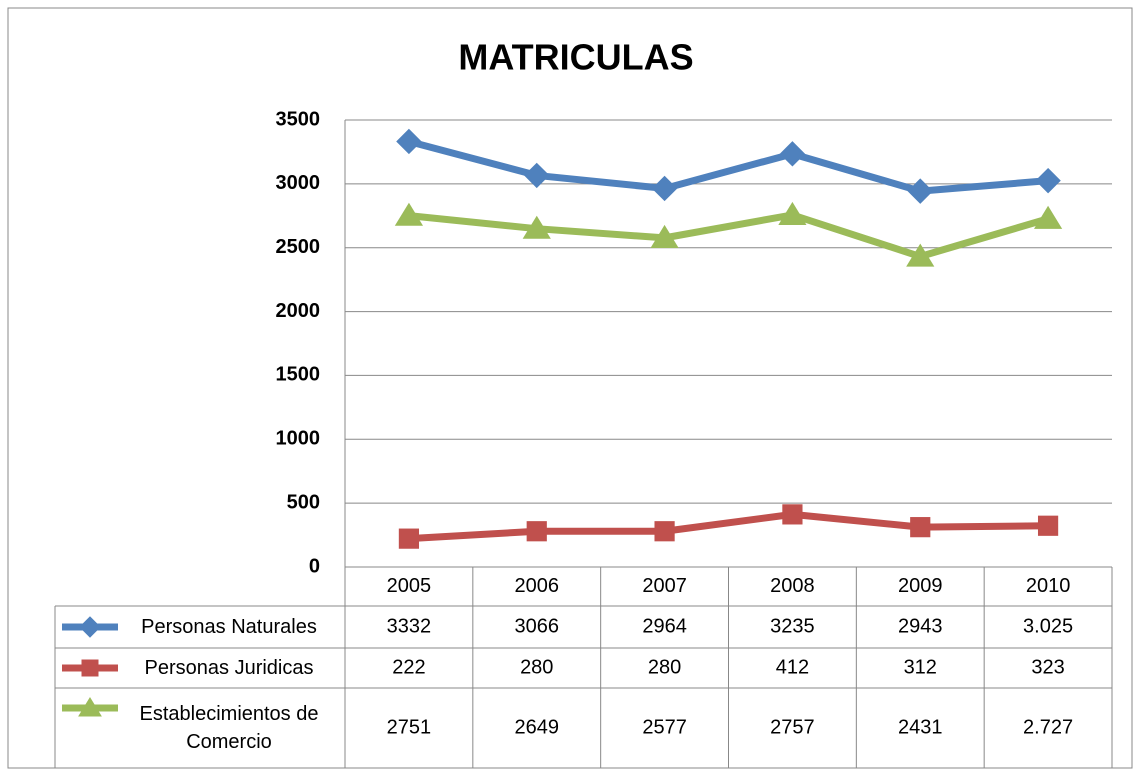  What do you see at coordinates (792, 586) in the screenshot?
I see `x-tick-label: 2008` at bounding box center [792, 586].